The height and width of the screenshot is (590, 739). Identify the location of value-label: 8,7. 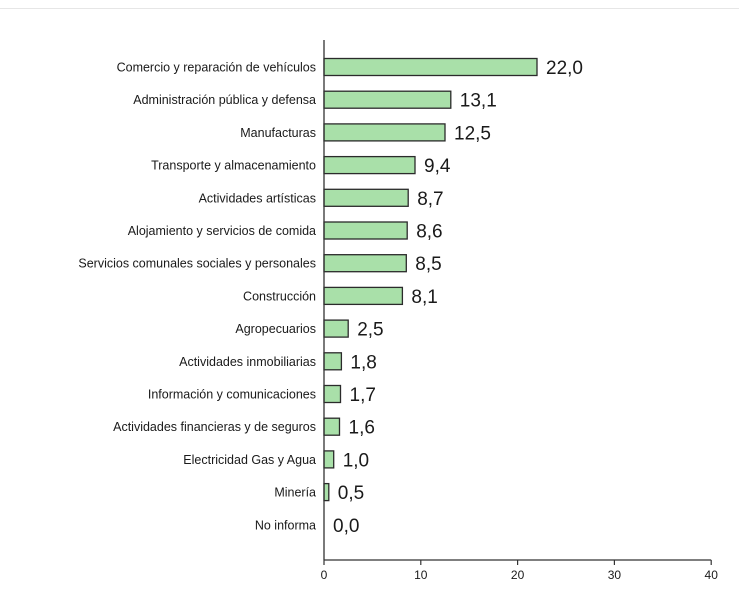
(430, 199).